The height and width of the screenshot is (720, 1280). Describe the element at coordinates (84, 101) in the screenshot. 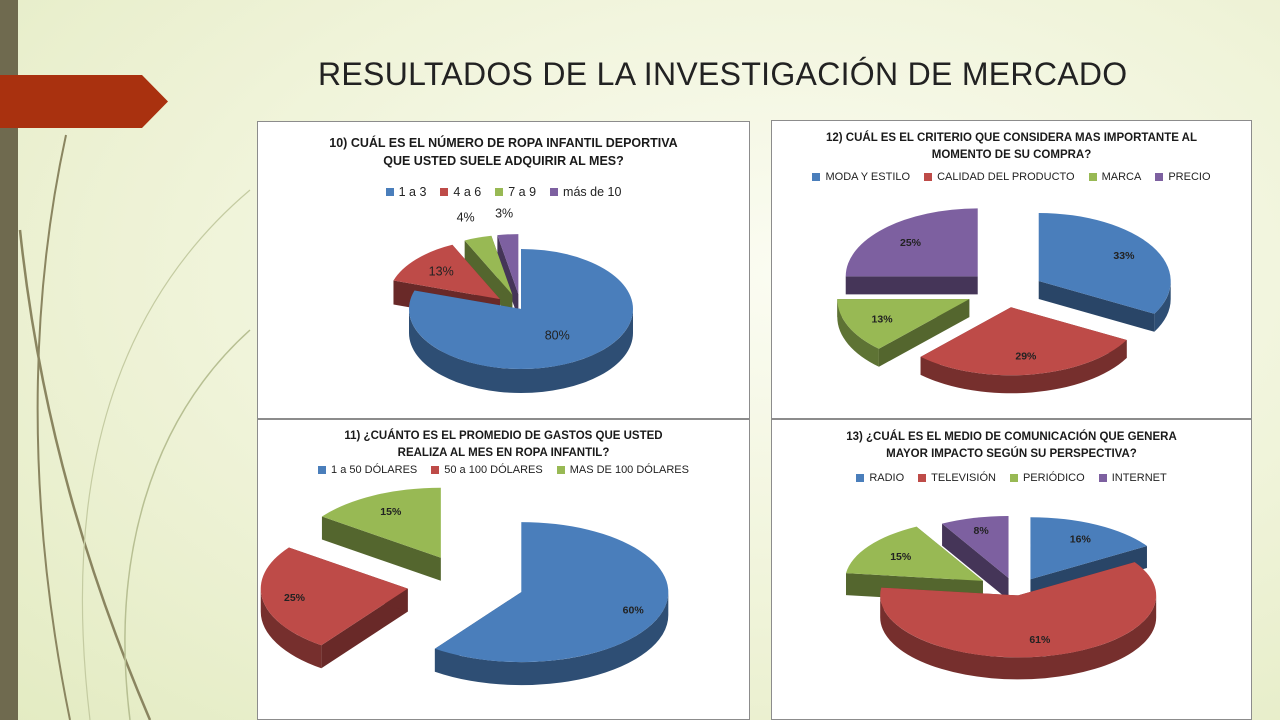

I see `title-accent-flag` at that location.